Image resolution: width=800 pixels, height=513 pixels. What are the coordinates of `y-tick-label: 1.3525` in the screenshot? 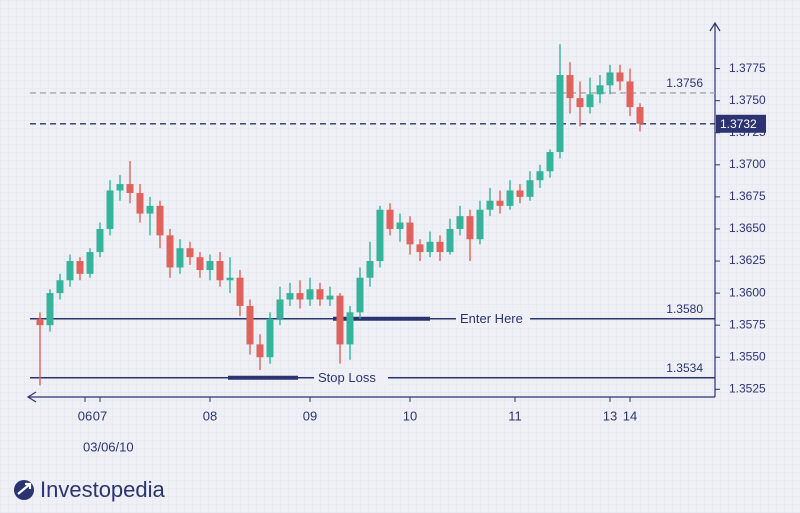 It's located at (747, 388).